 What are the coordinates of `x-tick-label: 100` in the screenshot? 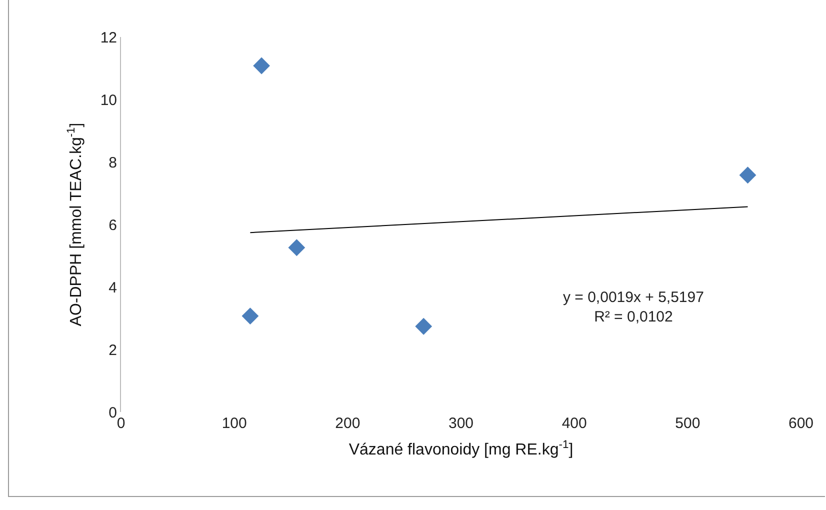 It's located at (234, 423).